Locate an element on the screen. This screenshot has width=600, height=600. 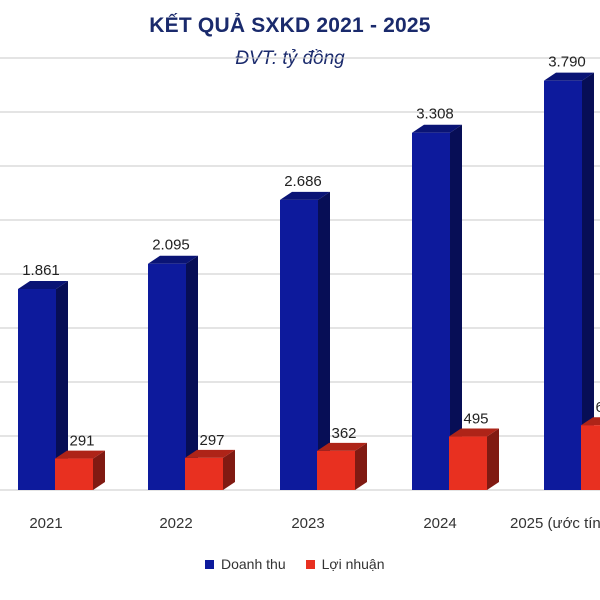
data-label-profit: 362 is located at coordinates (343, 433).